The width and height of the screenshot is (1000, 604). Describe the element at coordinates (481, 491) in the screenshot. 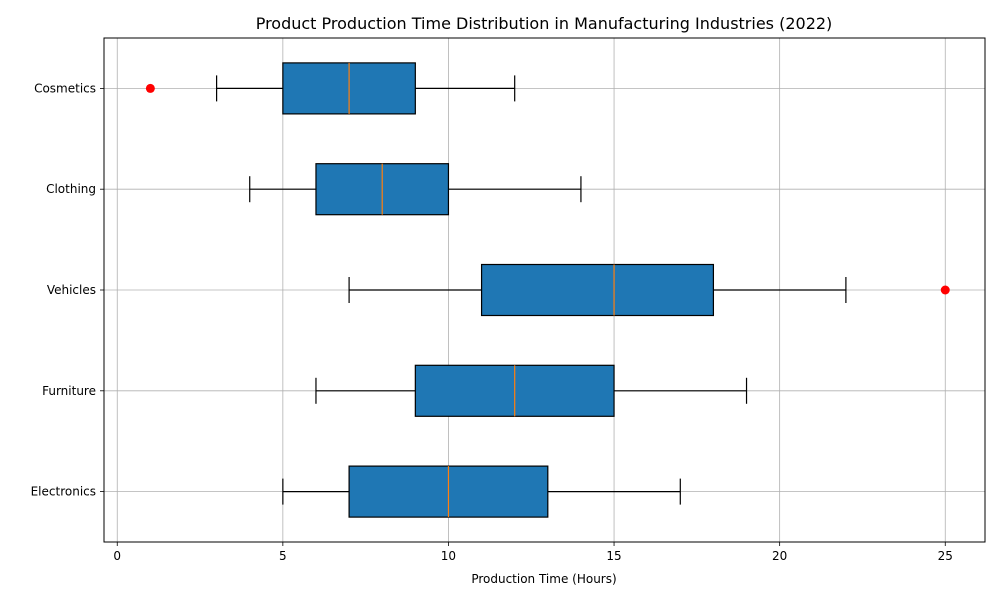

I see `box-electronics` at that location.